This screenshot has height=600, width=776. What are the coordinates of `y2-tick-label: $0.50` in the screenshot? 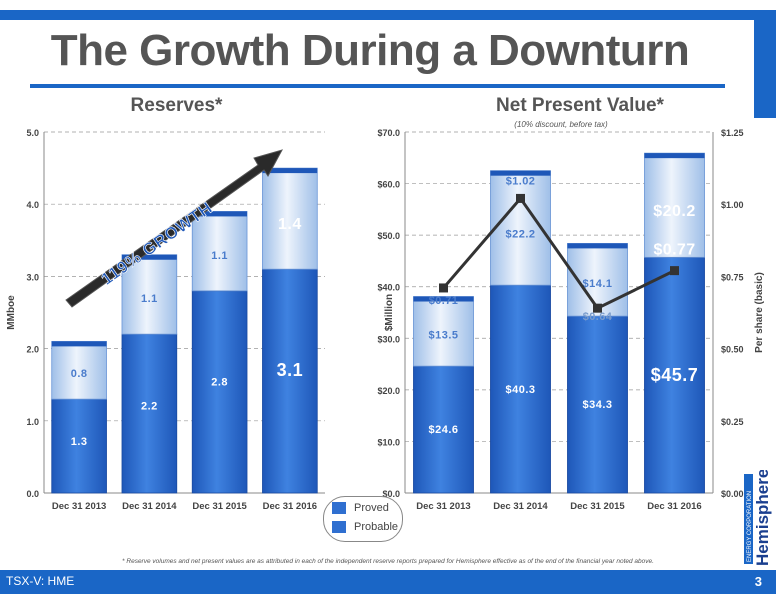 It's located at (732, 350).